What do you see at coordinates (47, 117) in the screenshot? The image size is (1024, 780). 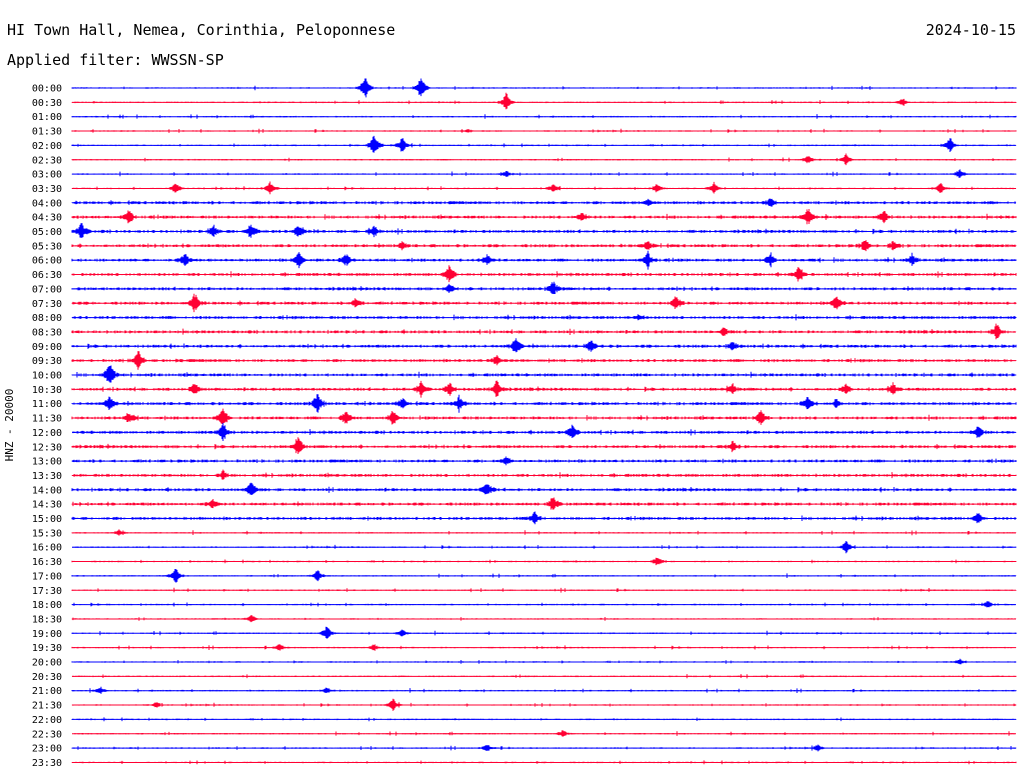 I see `trace-time-label: 01:00` at bounding box center [47, 117].